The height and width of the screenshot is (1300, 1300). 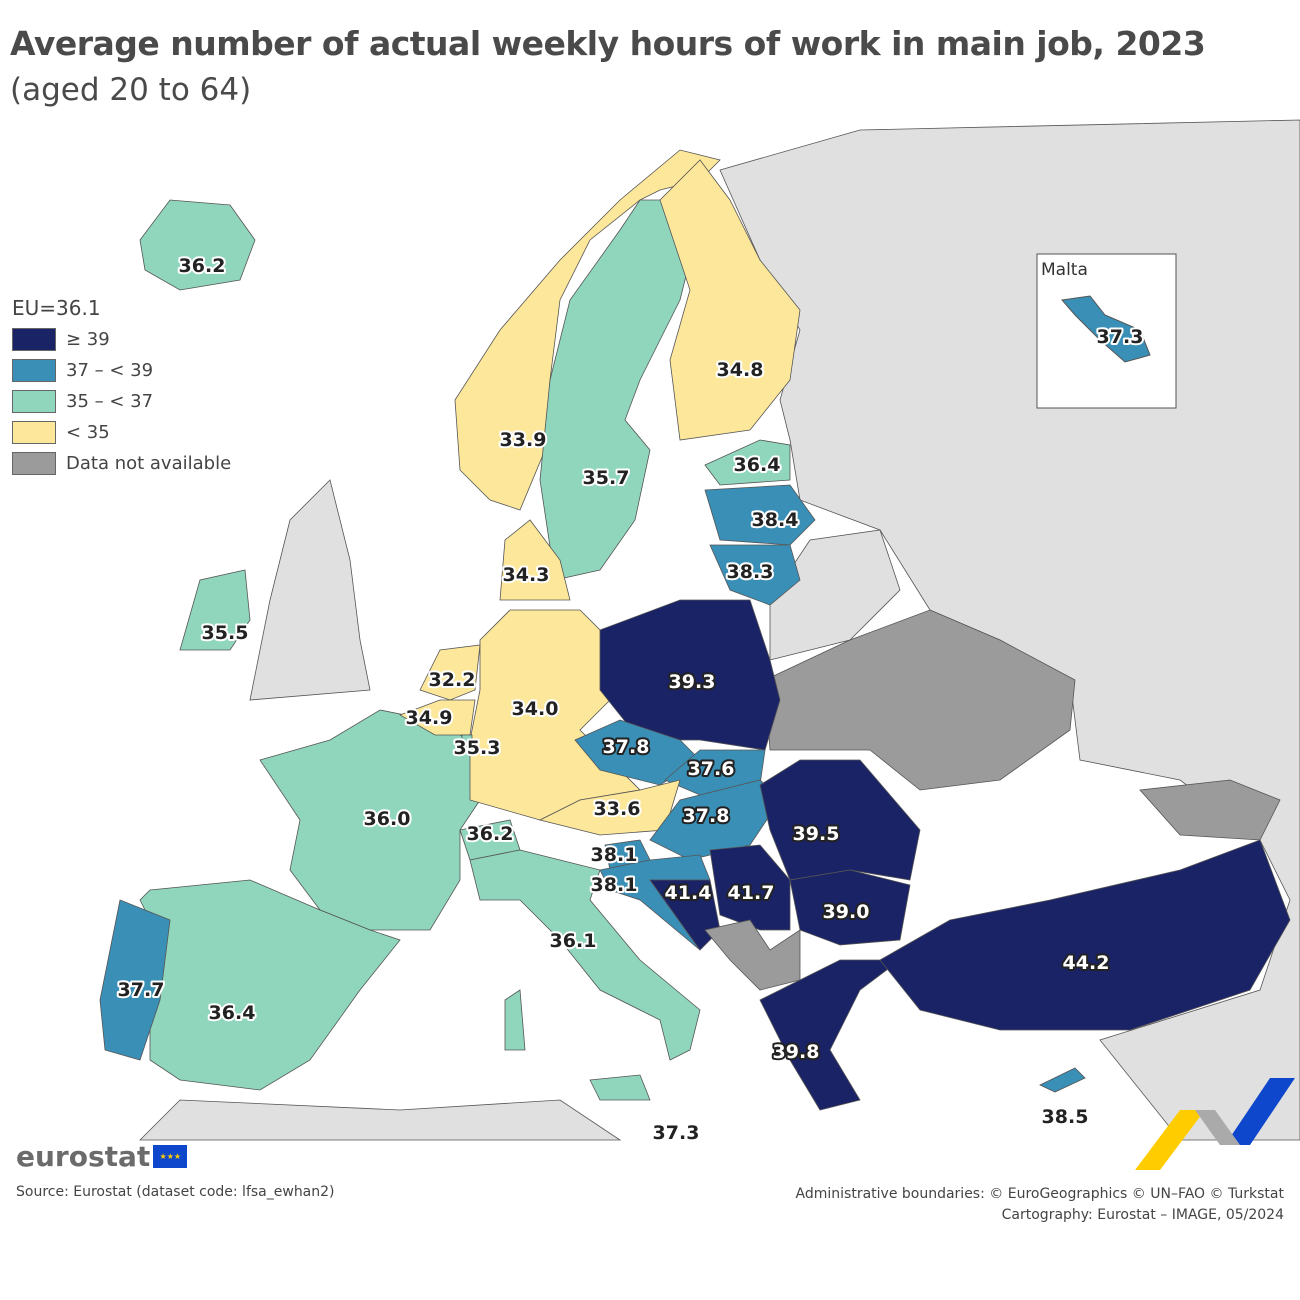 I want to click on label-portugal: 37.7, so click(x=141, y=990).